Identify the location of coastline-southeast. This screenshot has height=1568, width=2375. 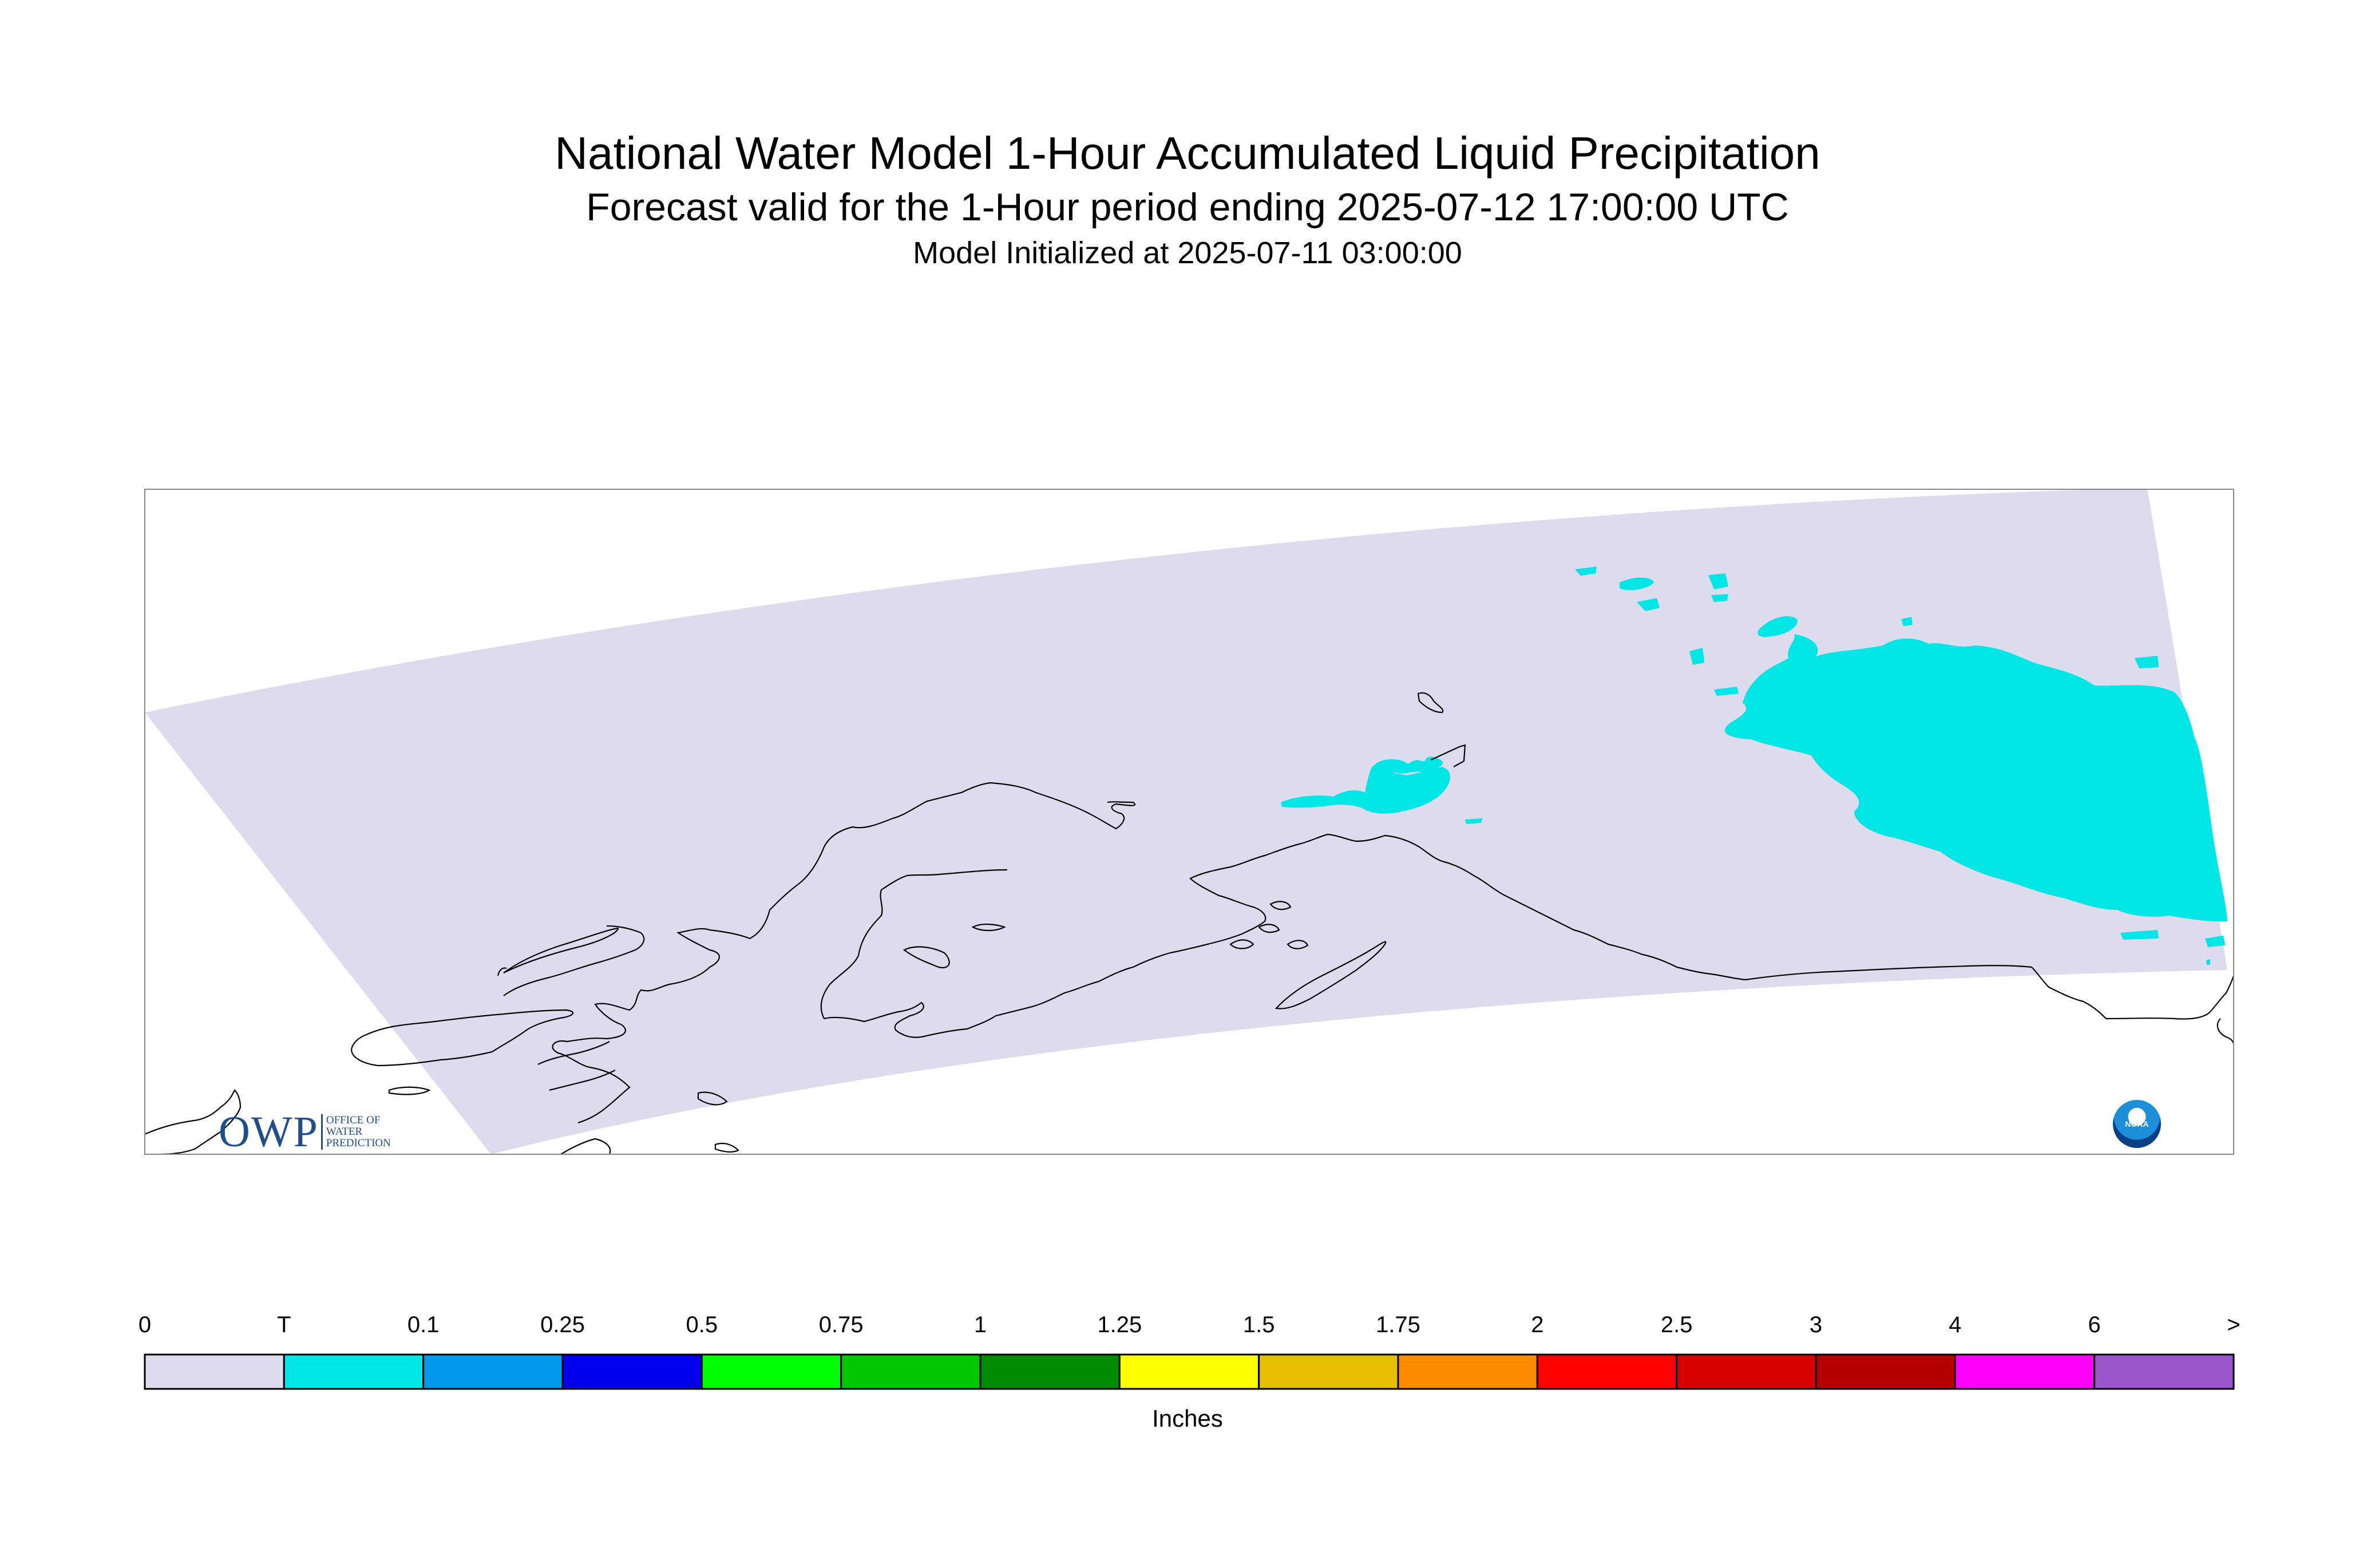
(1978, 992).